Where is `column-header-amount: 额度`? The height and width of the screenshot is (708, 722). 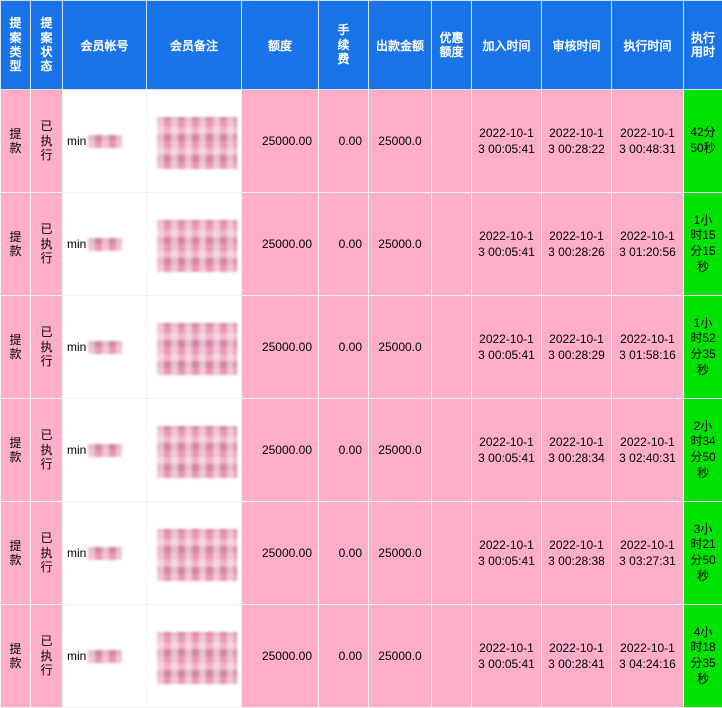 column-header-amount: 额度 is located at coordinates (280, 45).